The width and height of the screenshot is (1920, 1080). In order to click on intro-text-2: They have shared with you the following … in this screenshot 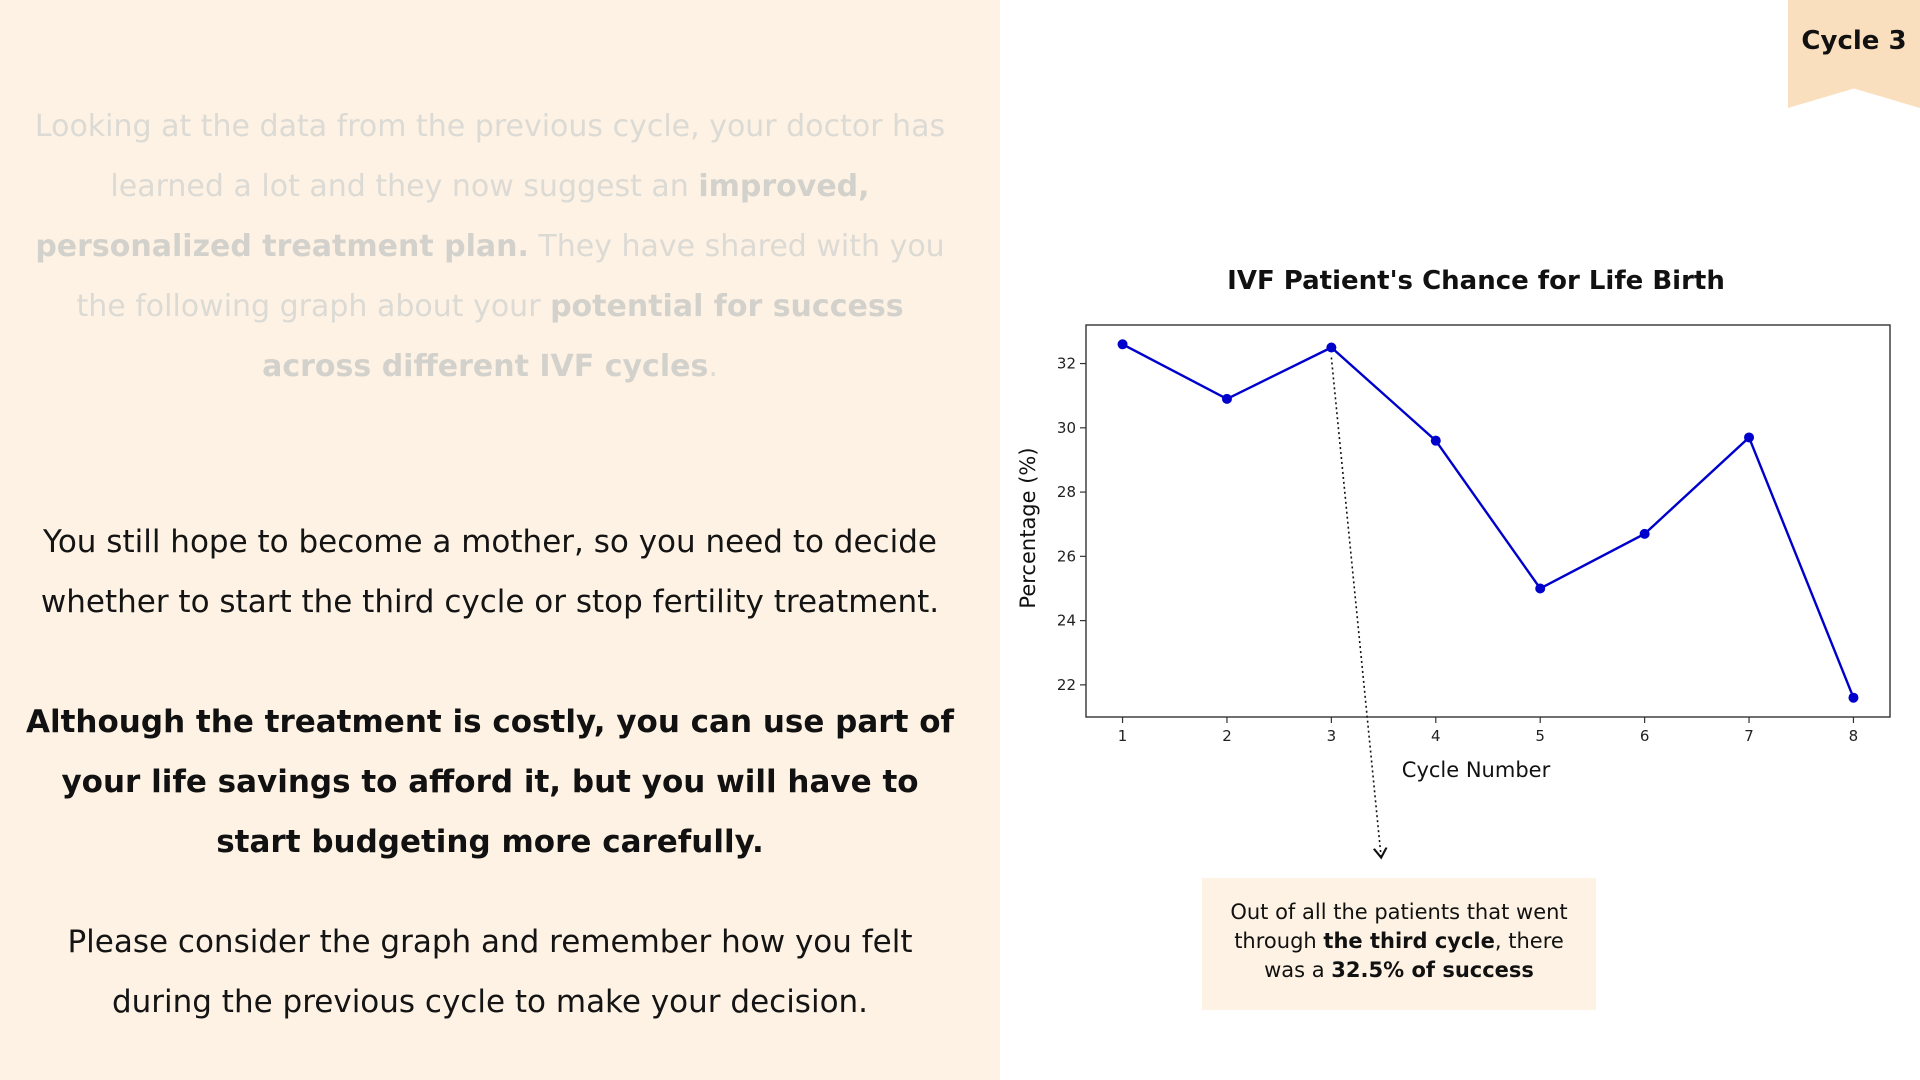, I will do `click(510, 276)`.